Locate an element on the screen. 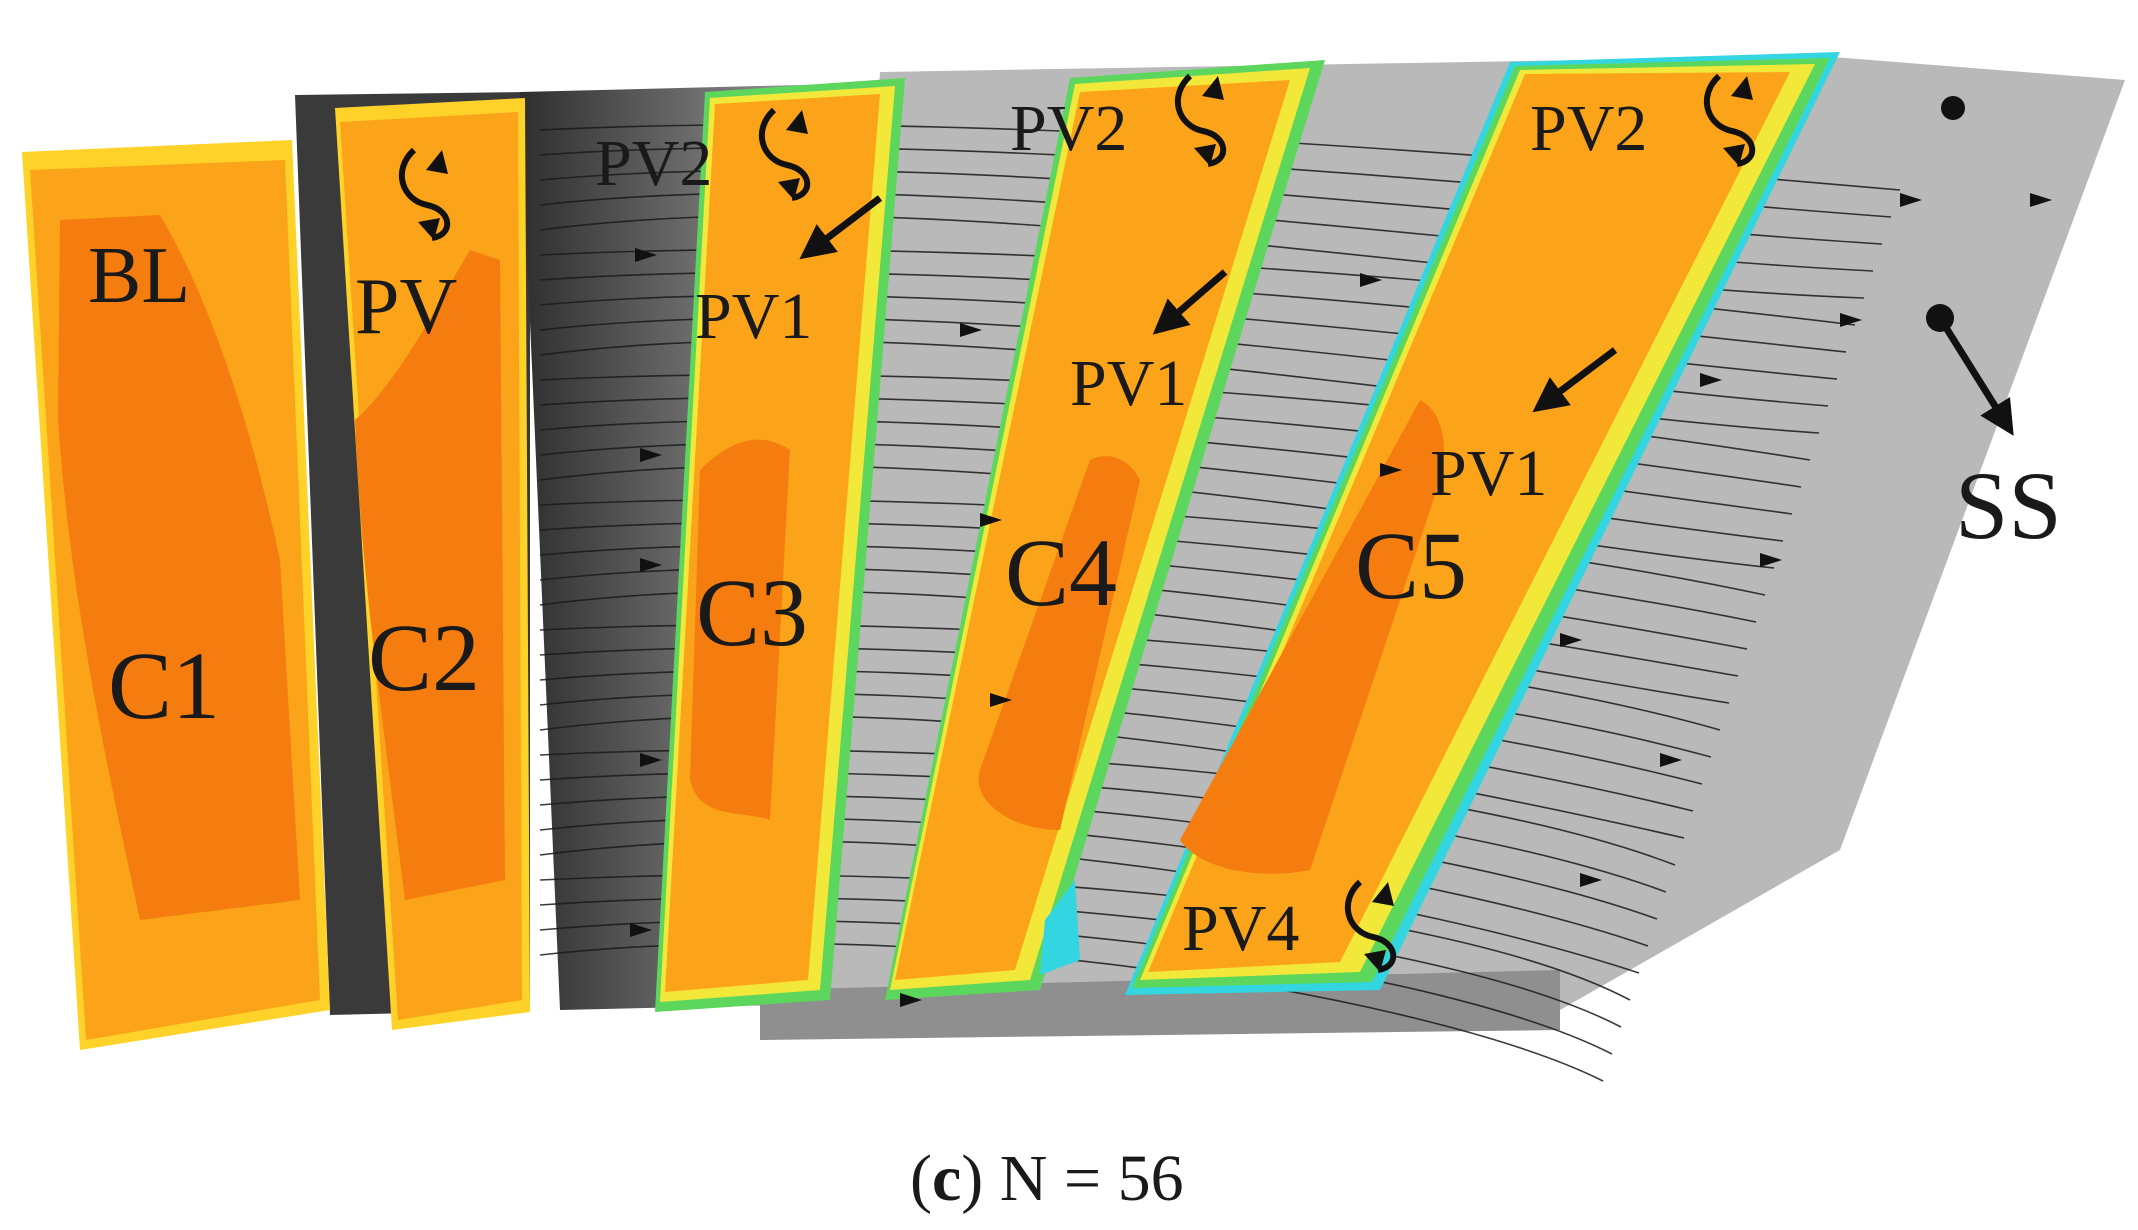  label-bl: BL is located at coordinates (139, 276).